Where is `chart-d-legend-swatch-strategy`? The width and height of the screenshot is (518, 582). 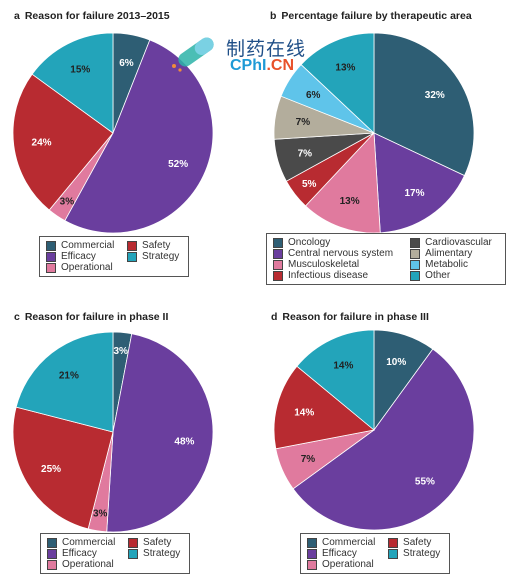
chart-d-legend-swatch-strategy is located at coordinates (393, 553).